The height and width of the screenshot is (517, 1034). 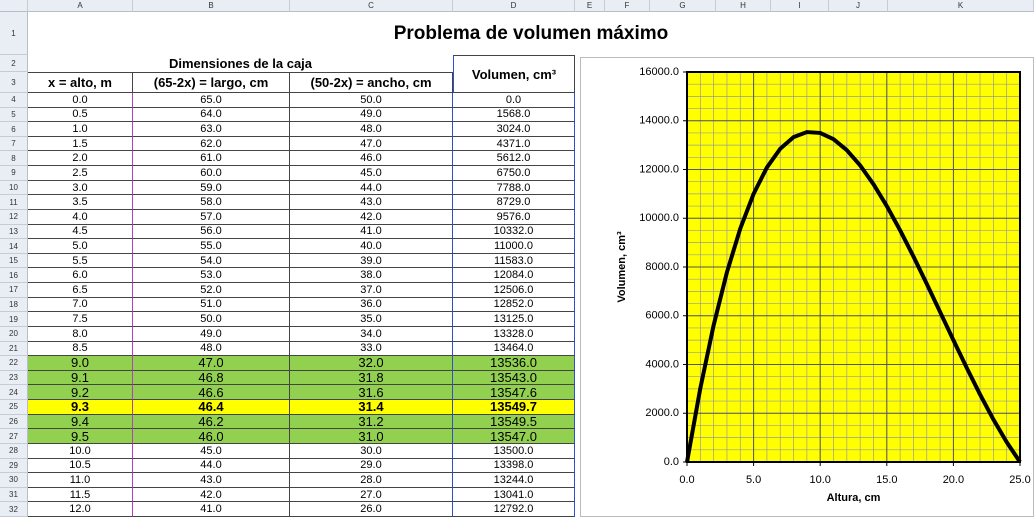 I want to click on table-cell: 9.0, so click(x=80, y=363).